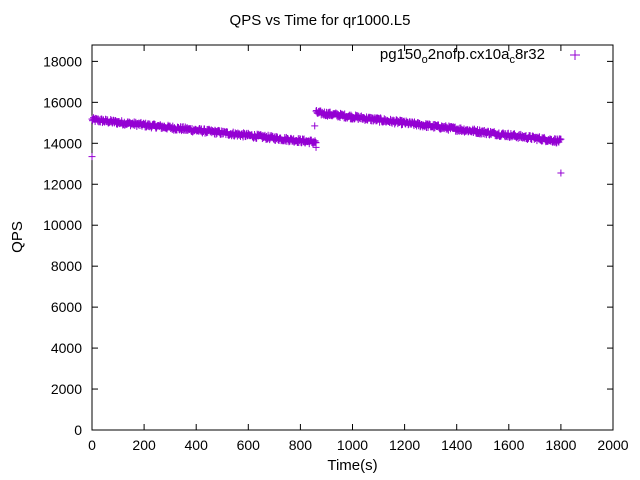  Describe the element at coordinates (66, 307) in the screenshot. I see `y-tick-label: 6000` at that location.